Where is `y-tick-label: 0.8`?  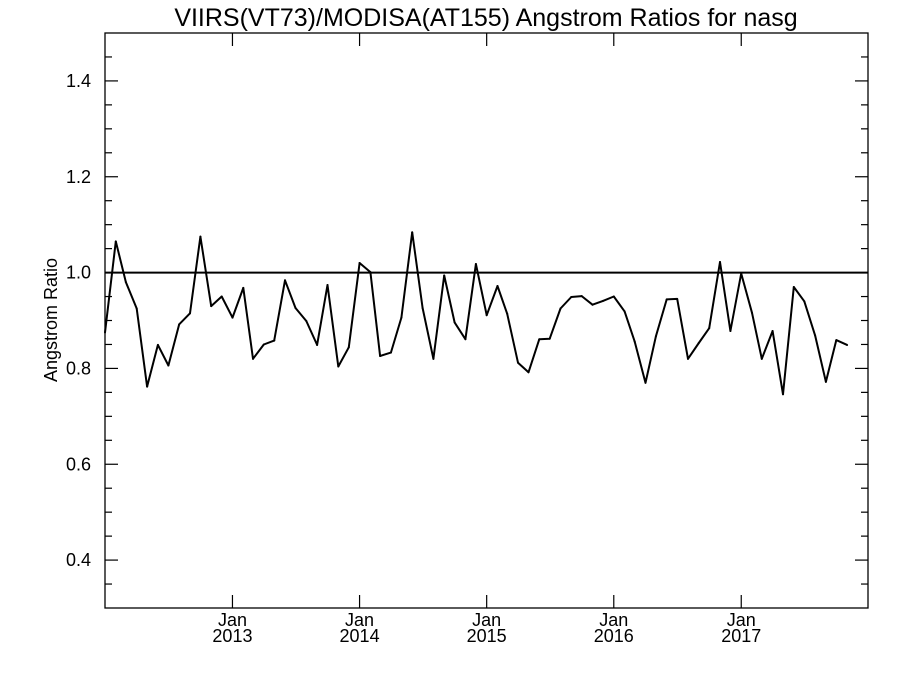 y-tick-label: 0.8 is located at coordinates (78, 368).